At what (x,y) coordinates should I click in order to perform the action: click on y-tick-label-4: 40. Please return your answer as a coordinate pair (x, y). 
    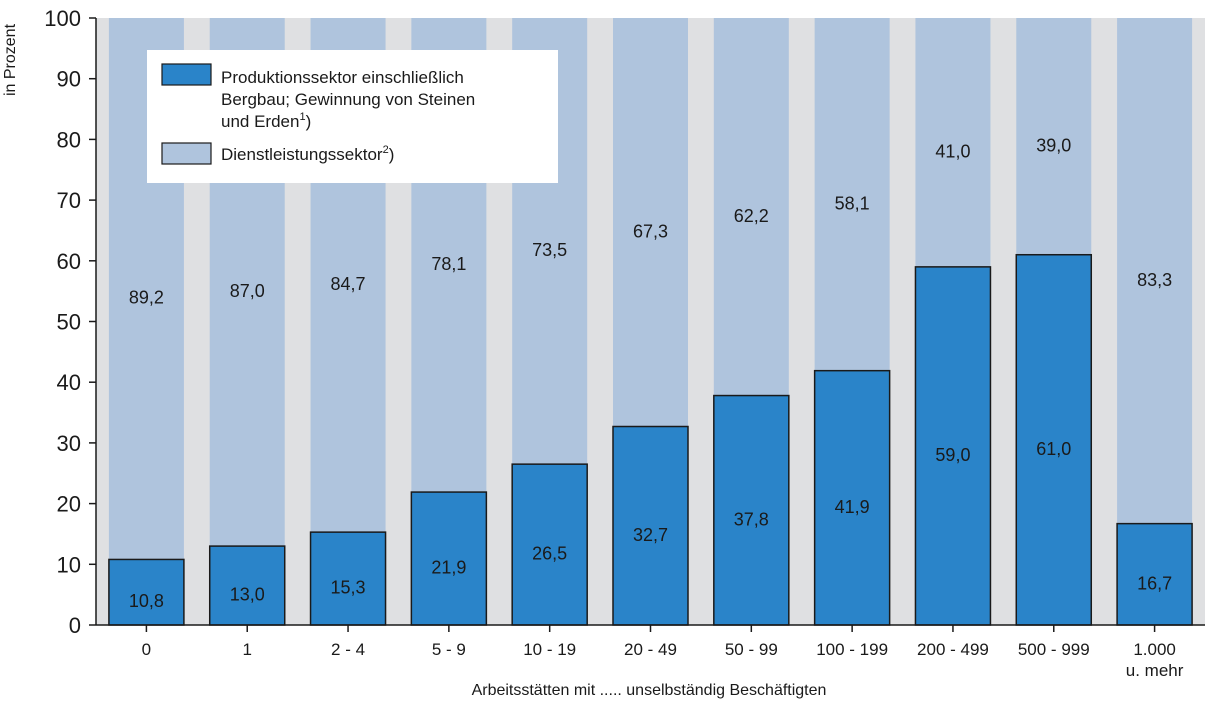
    Looking at the image, I should click on (69, 382).